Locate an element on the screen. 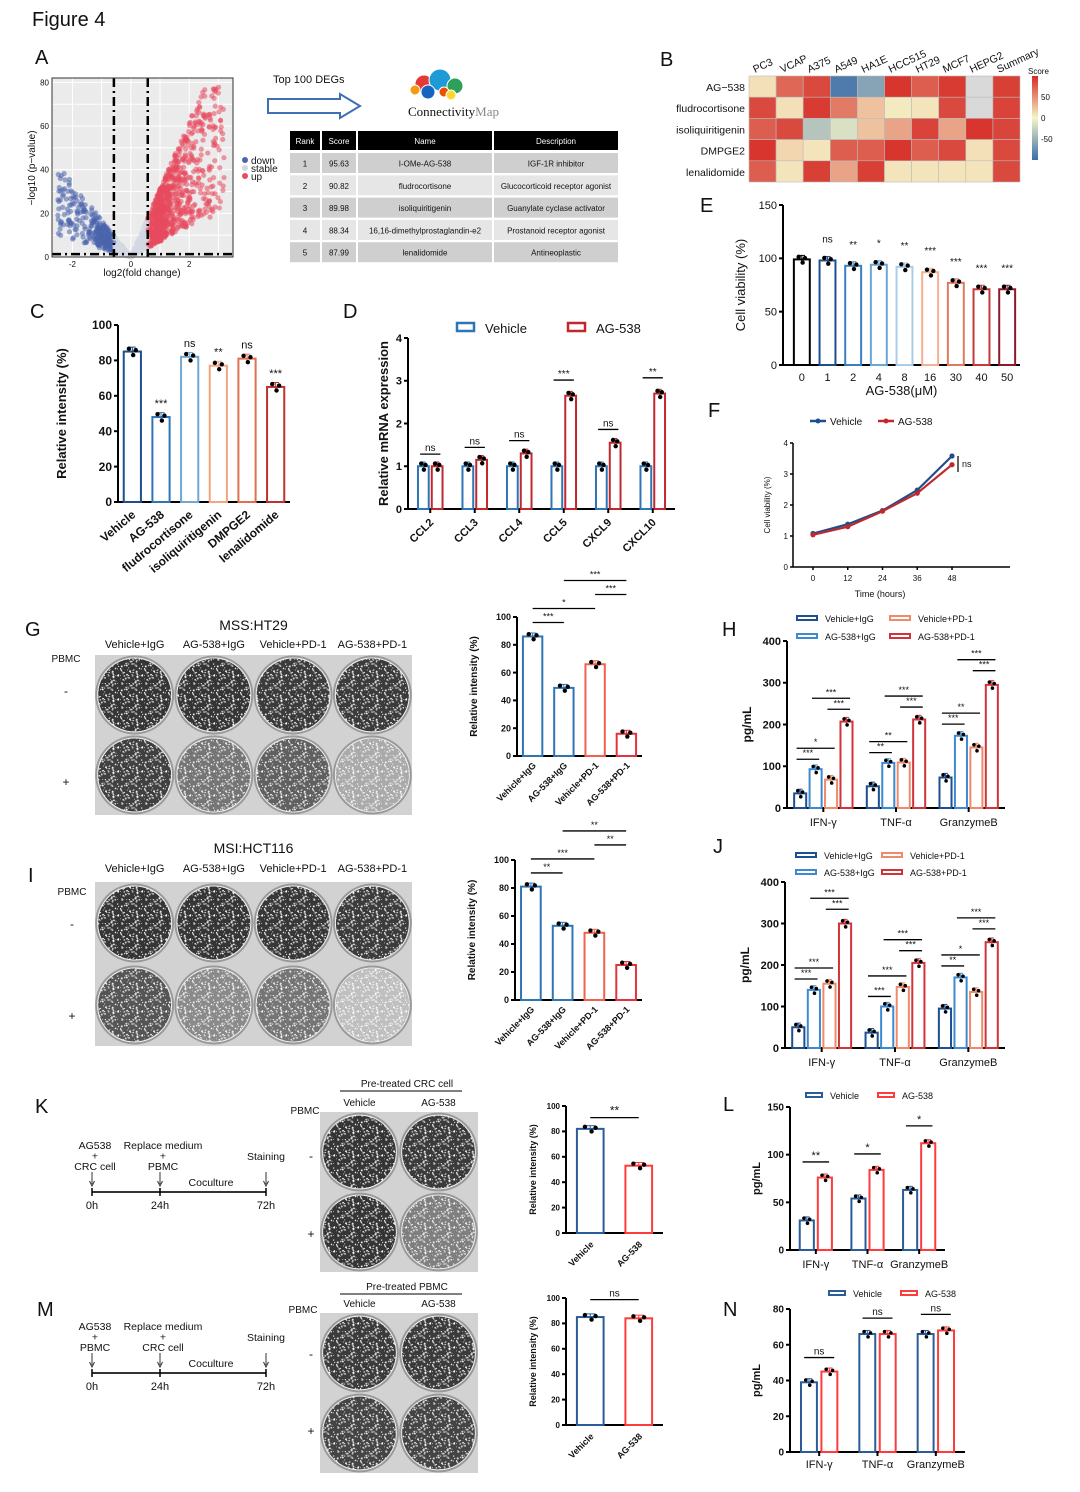 The image size is (1080, 1492). significance-label: ns is located at coordinates (967, 464).